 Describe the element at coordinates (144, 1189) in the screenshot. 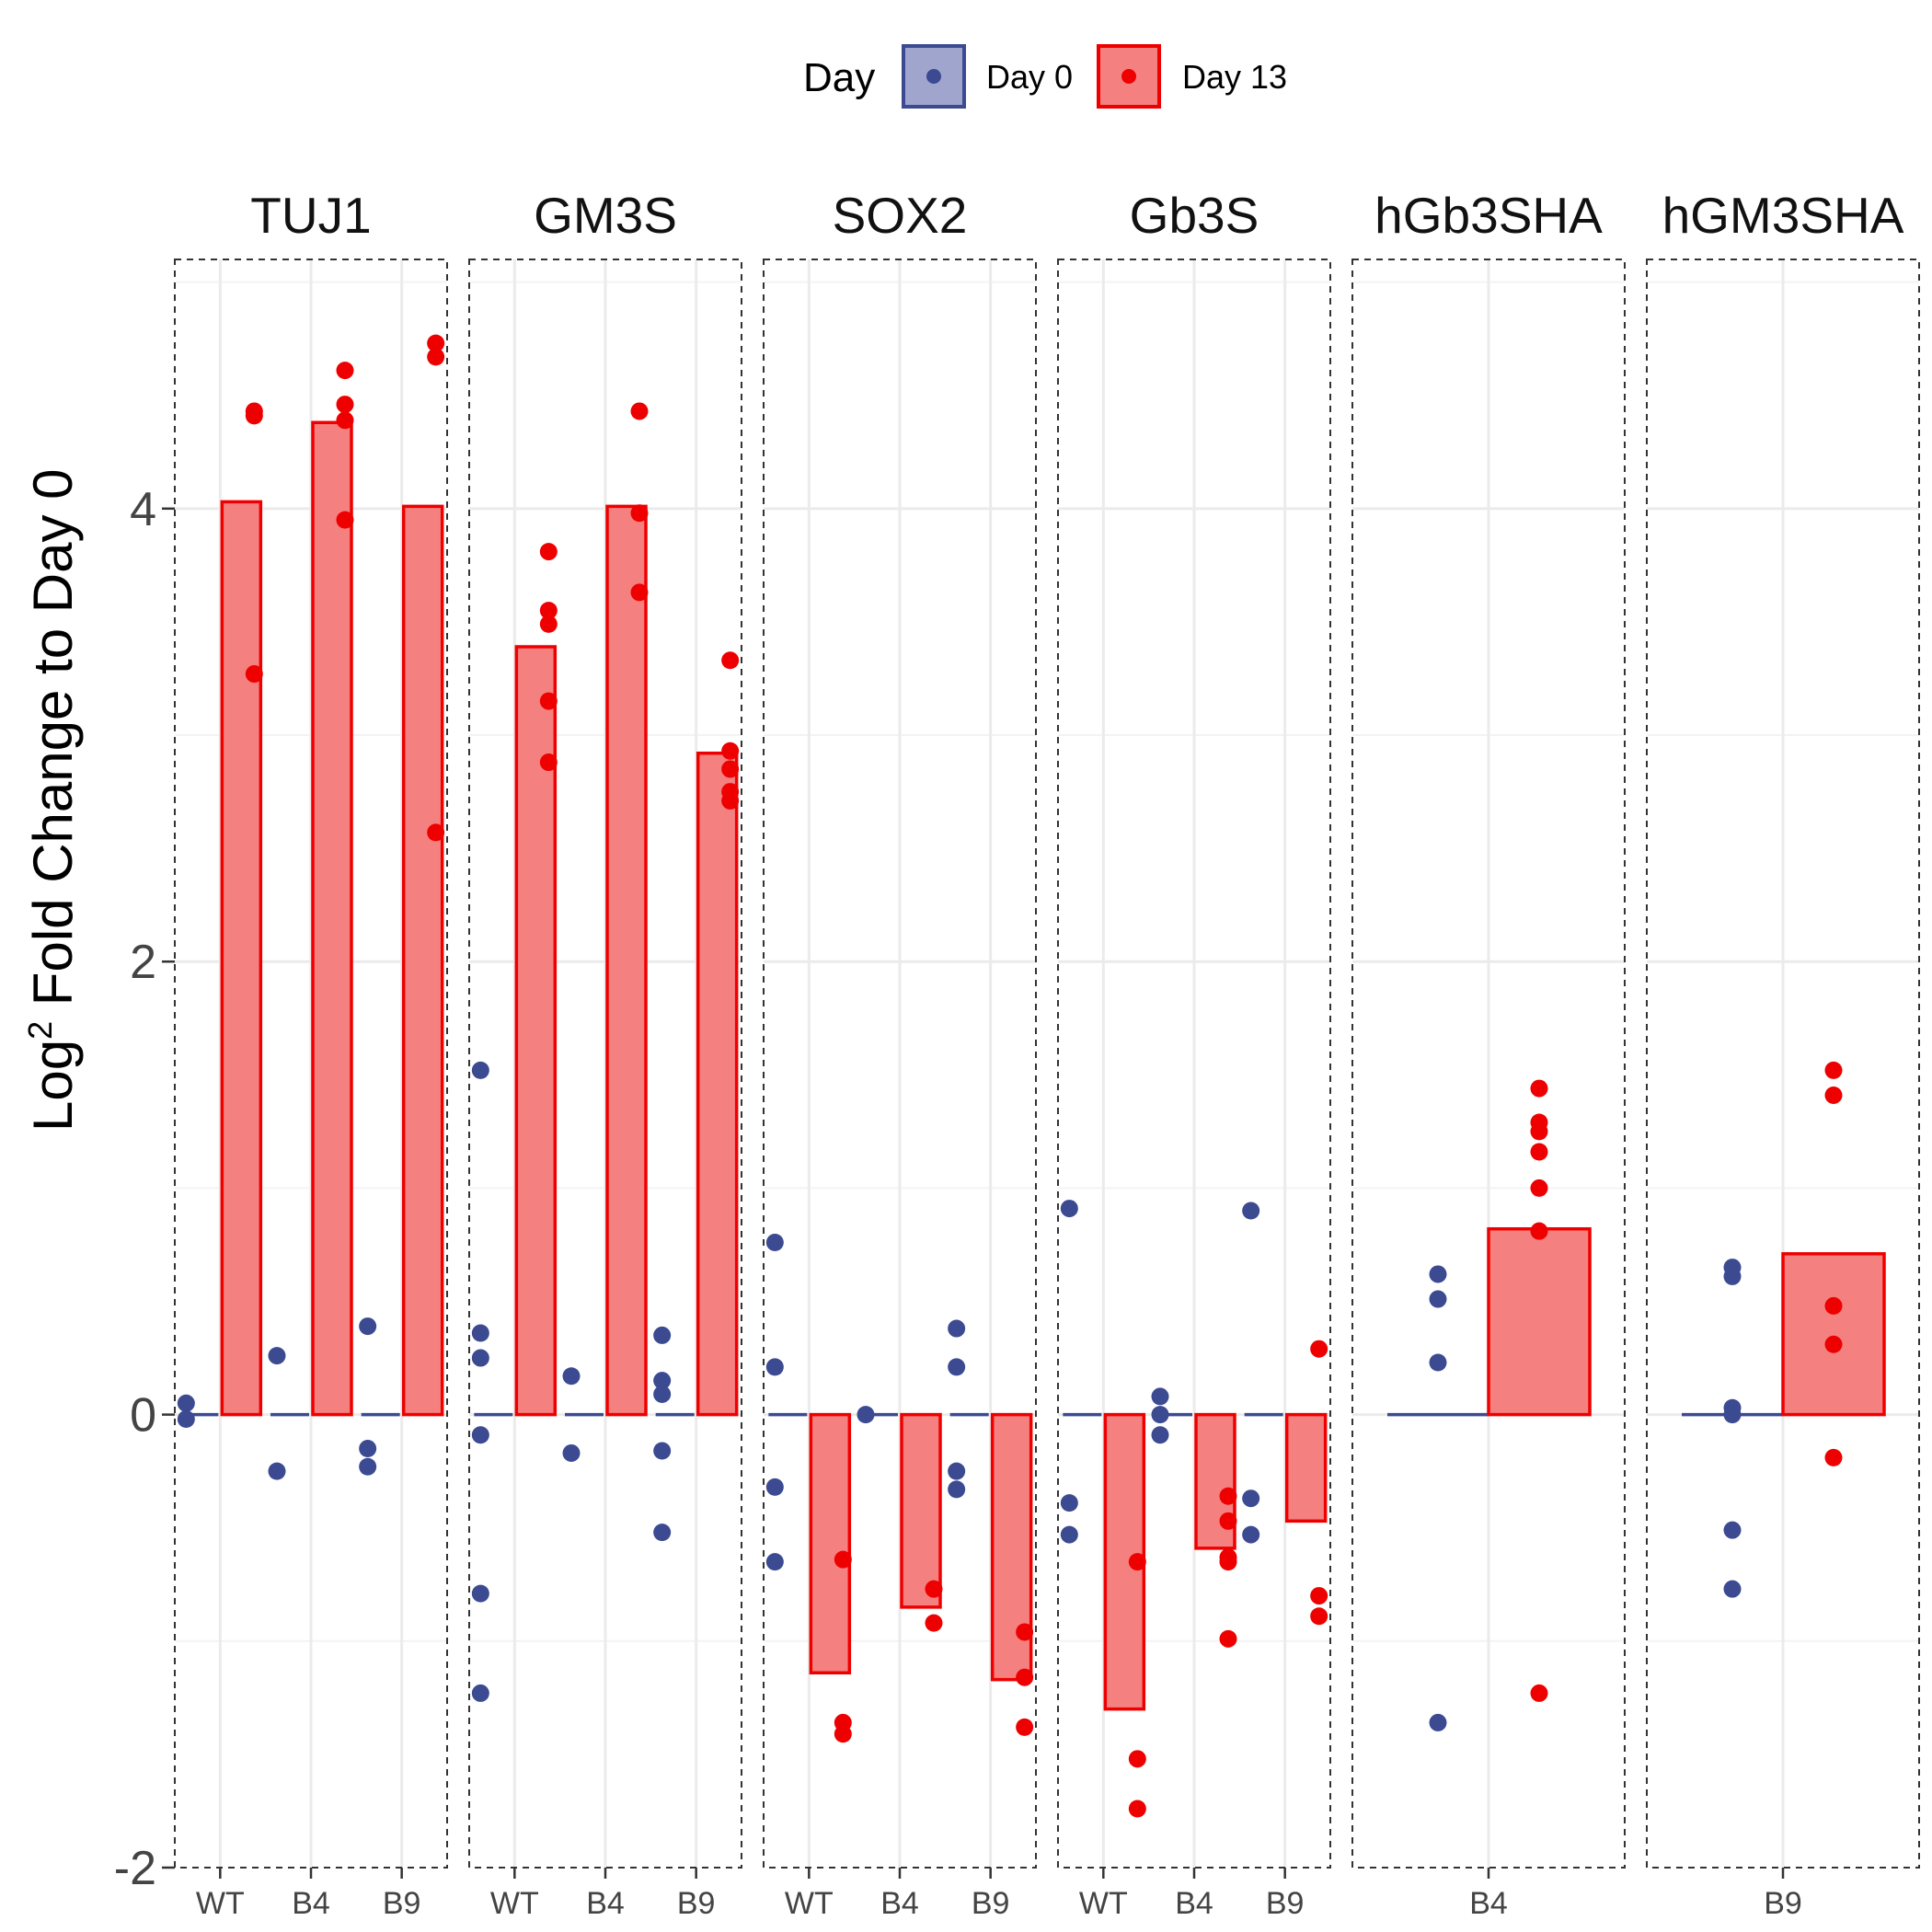

I see `y-axis: -2 0 2 4` at that location.